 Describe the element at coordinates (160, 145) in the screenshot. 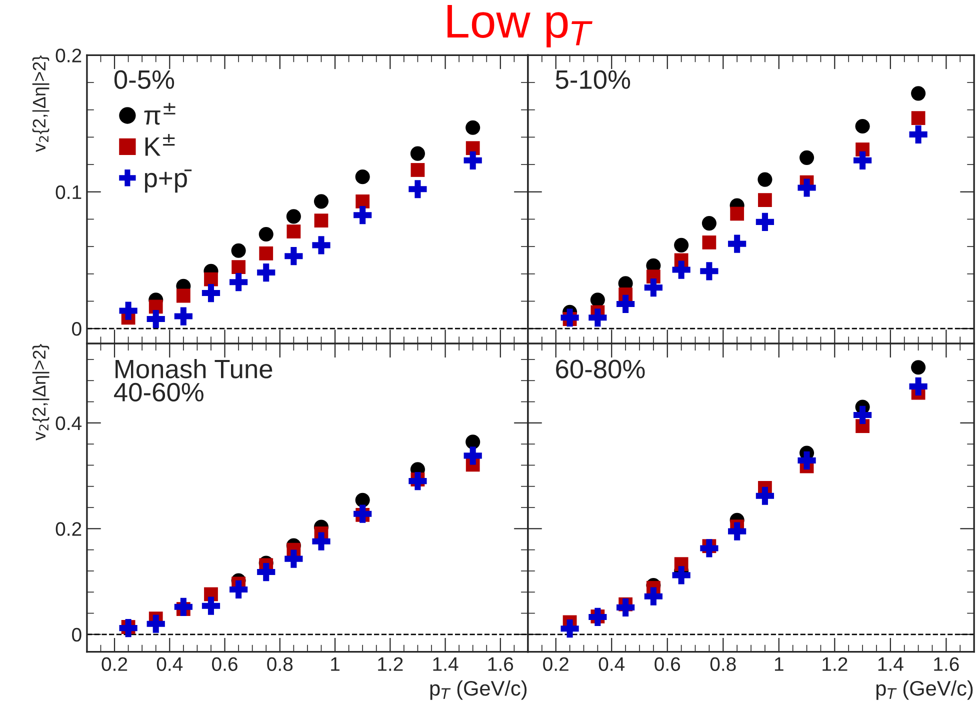

I see `legend-label: K$^{±}$` at that location.